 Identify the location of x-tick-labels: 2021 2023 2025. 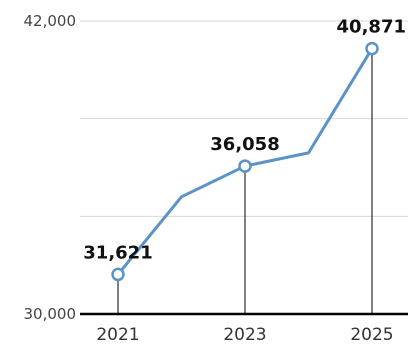
(244, 335).